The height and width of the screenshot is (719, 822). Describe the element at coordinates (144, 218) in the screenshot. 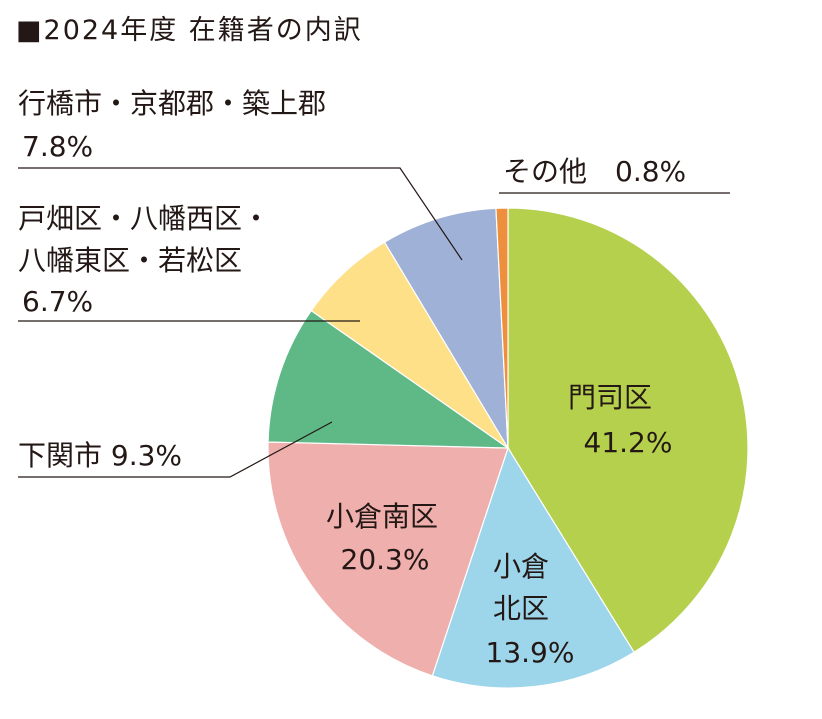

I see `label-tobata-line1: 戸畑区・八幡西区・` at that location.